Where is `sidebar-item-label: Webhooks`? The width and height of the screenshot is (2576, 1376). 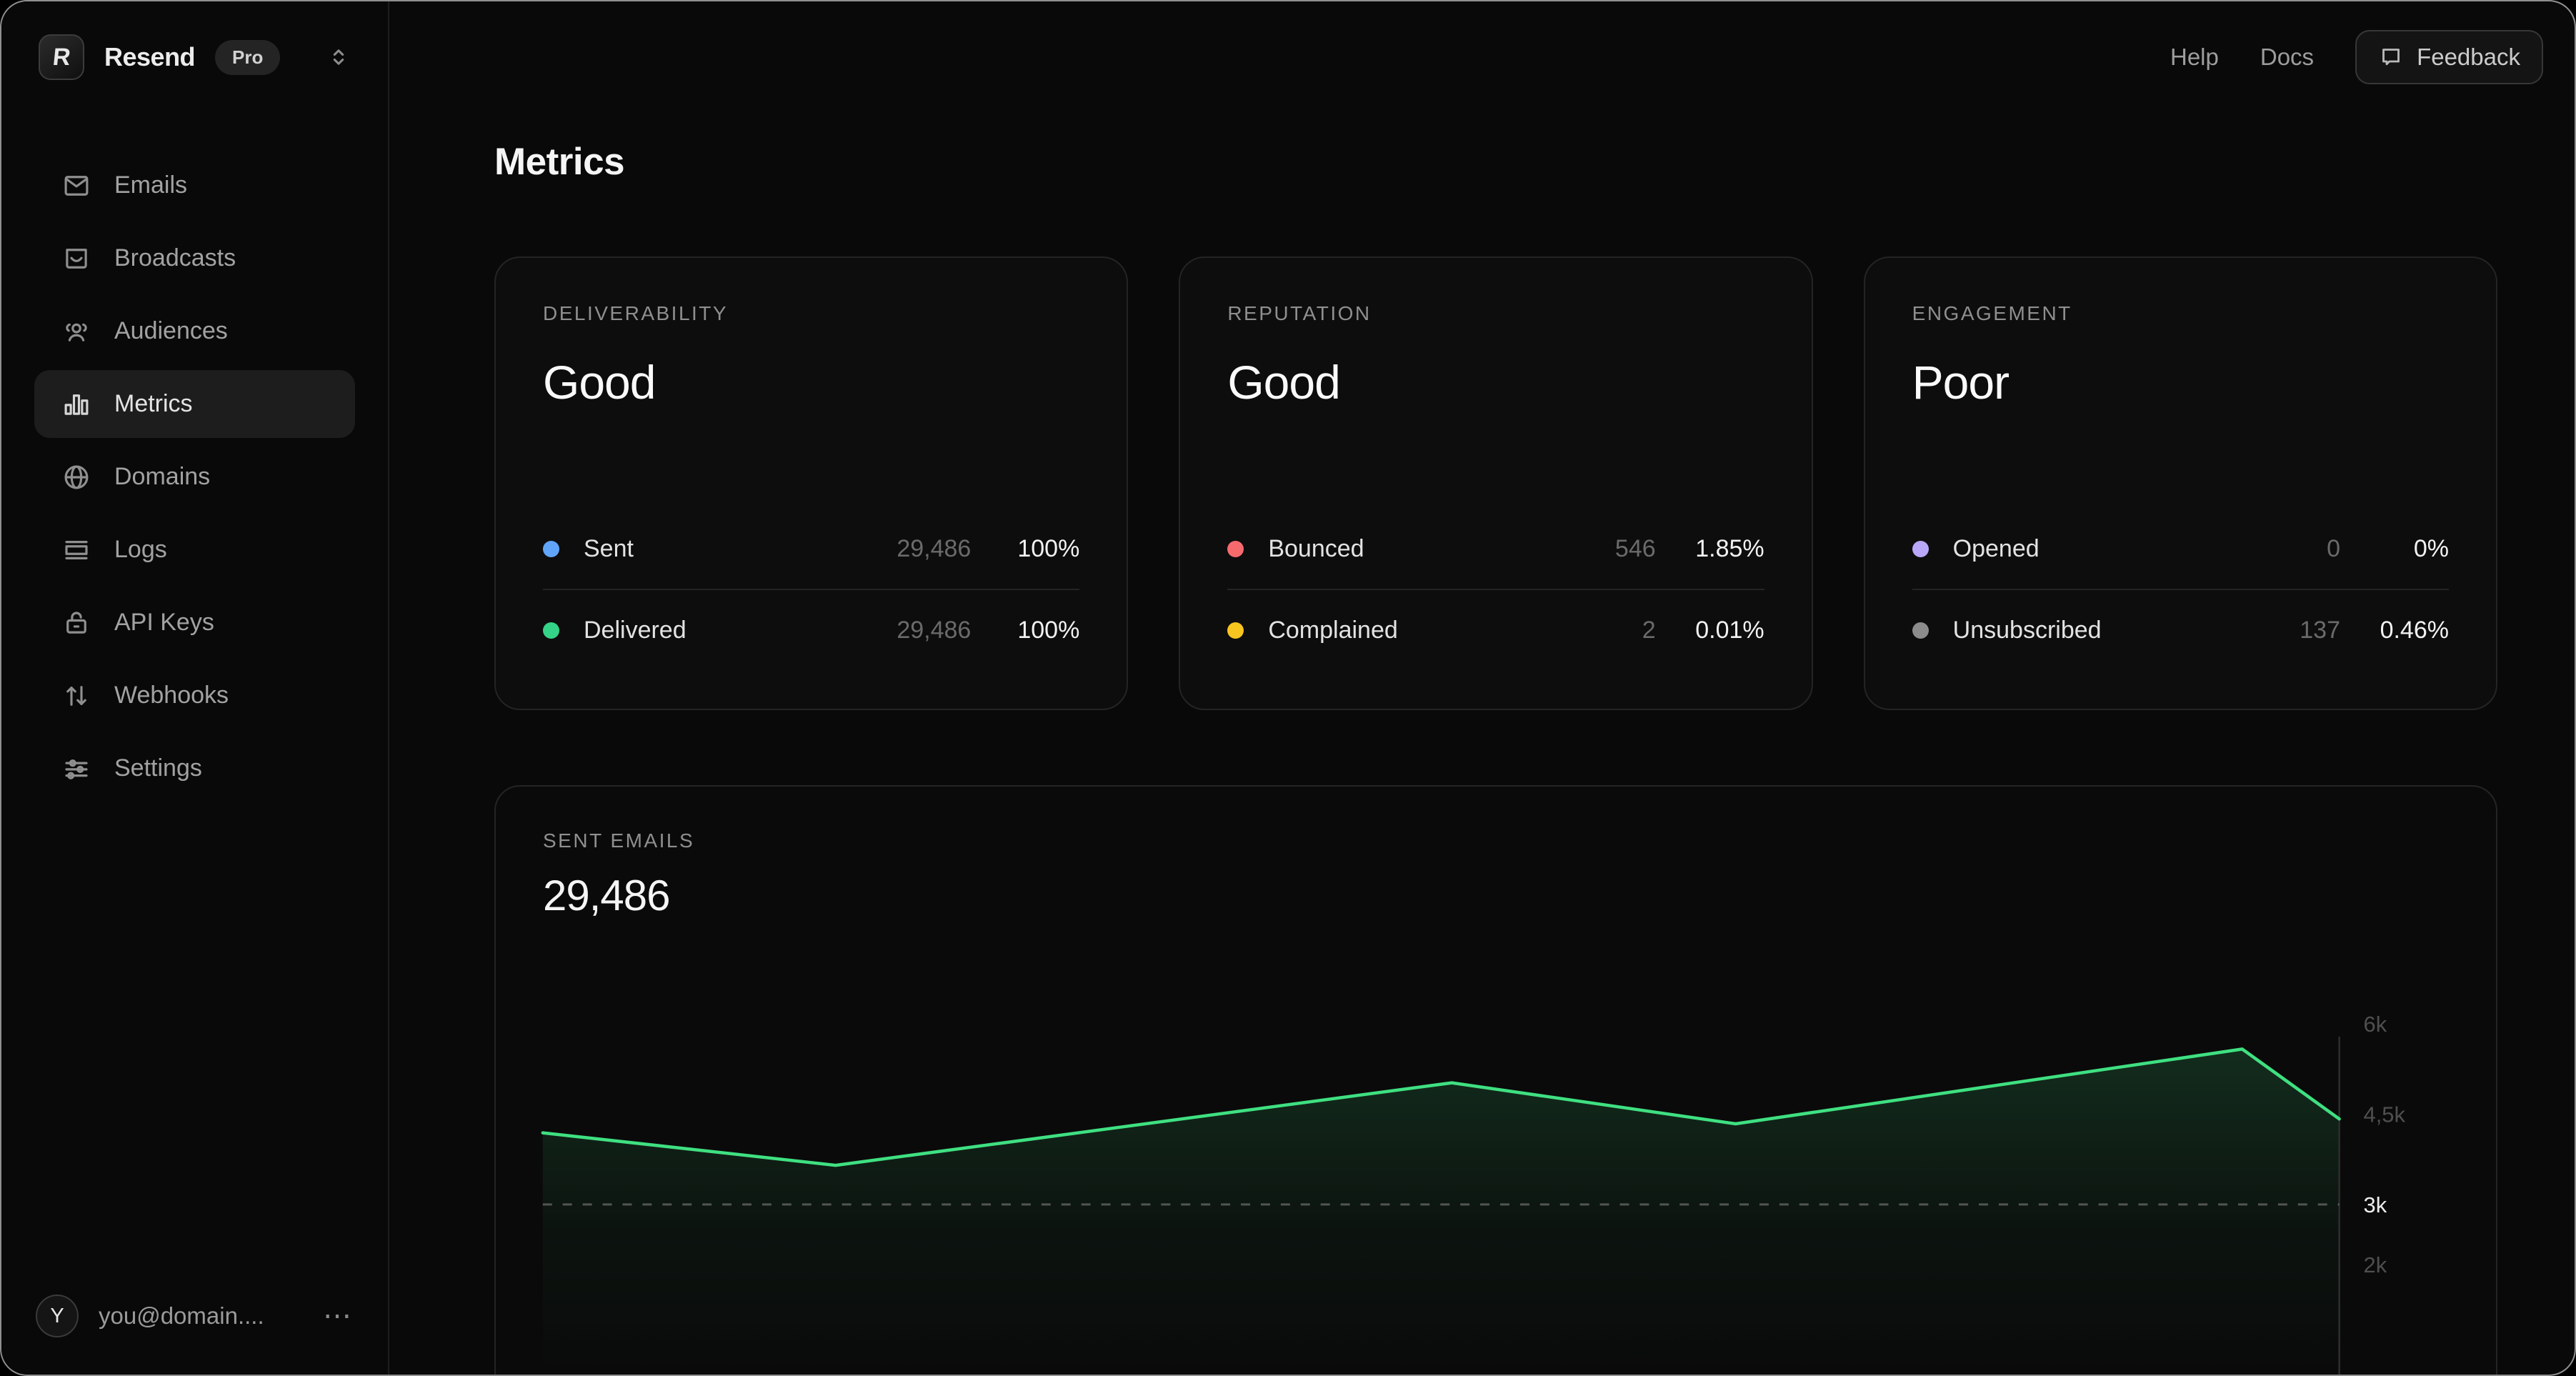 sidebar-item-label: Webhooks is located at coordinates (172, 695).